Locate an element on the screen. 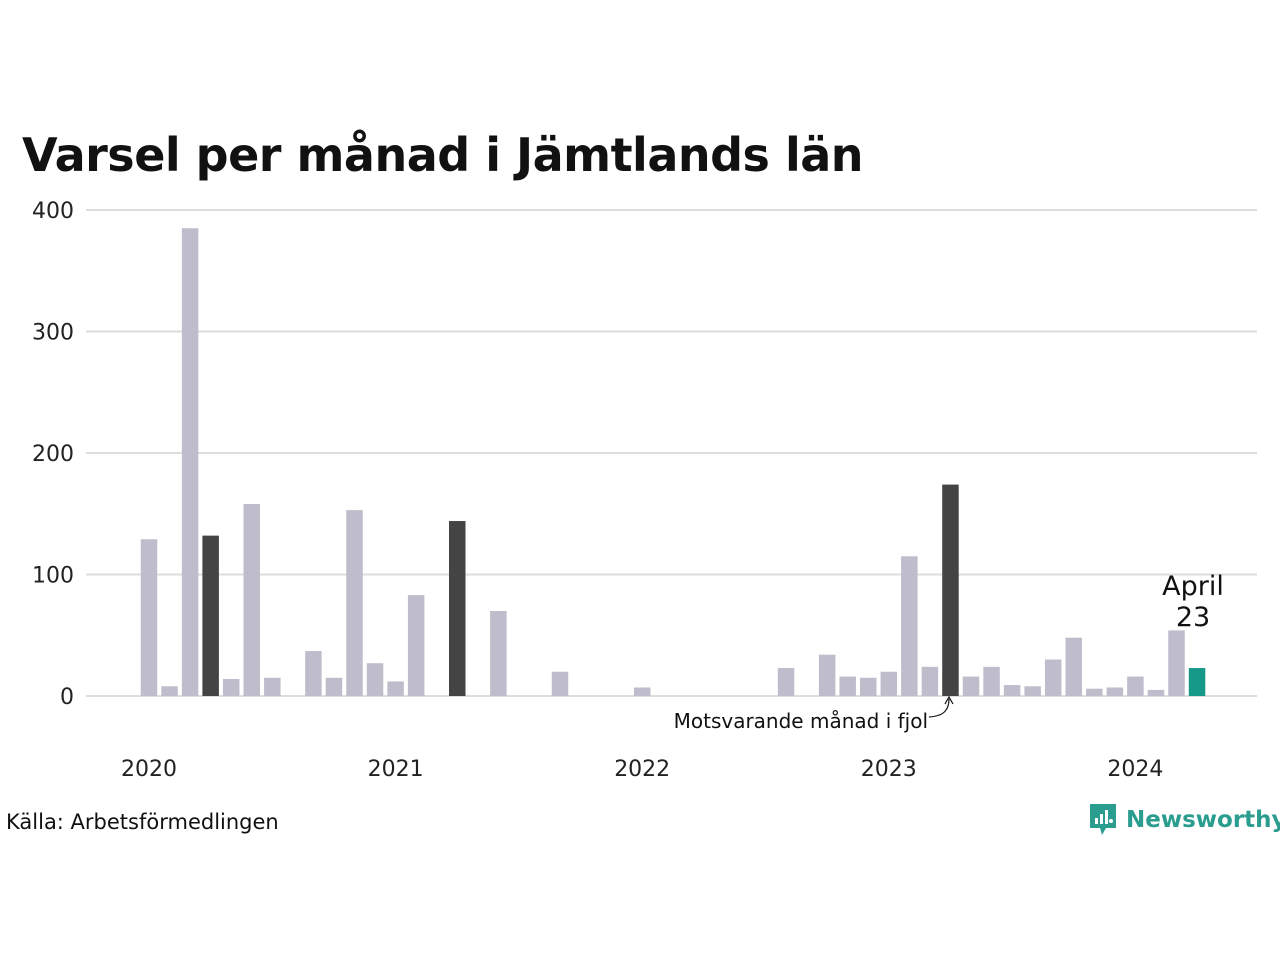  y-axis-ticks: 0 100 200 300 400 is located at coordinates (53, 454).